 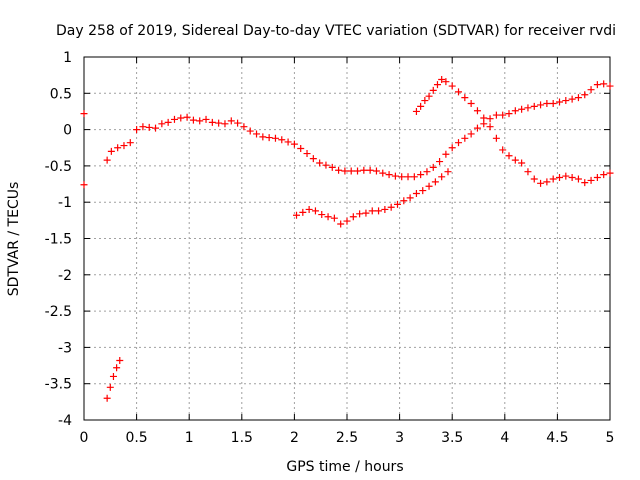 What do you see at coordinates (347, 438) in the screenshot?
I see `x-tick-label: 2.5` at bounding box center [347, 438].